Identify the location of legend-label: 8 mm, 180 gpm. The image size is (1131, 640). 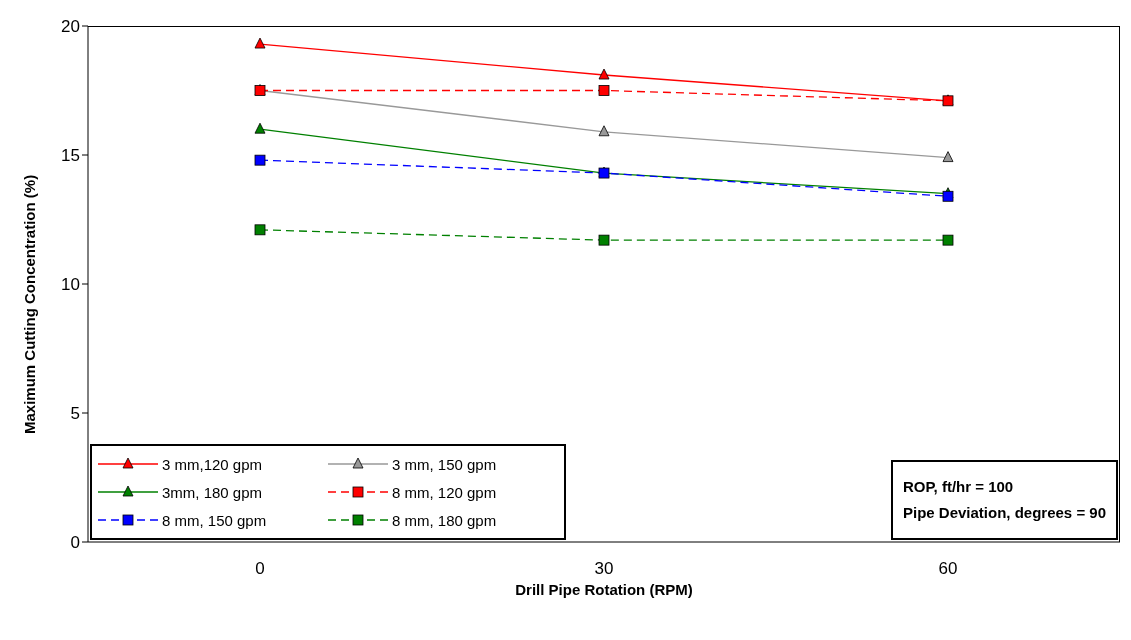
(444, 520).